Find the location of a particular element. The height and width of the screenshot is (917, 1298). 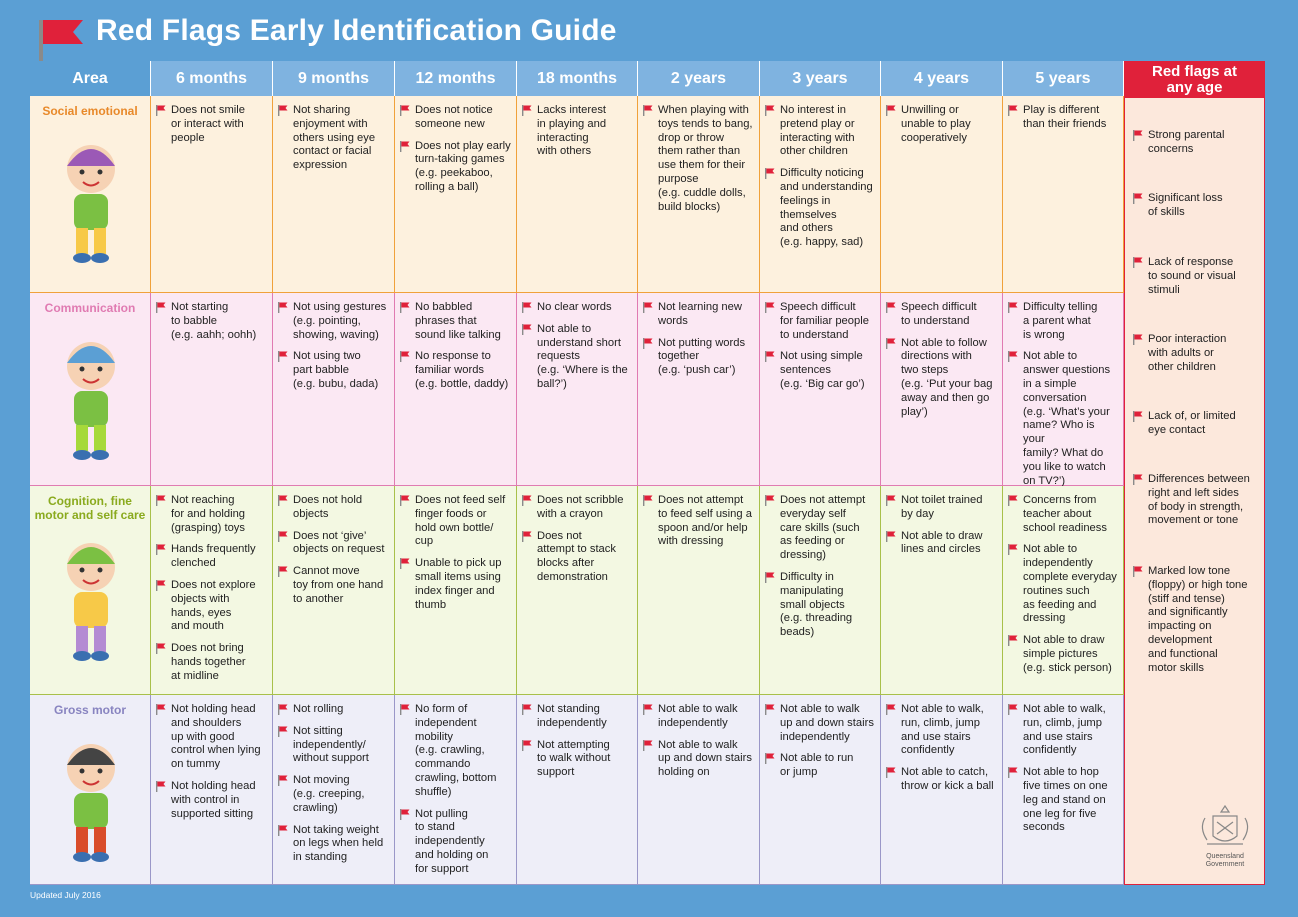

flag-item-text: Hands frequently clenched is located at coordinates (213, 556).